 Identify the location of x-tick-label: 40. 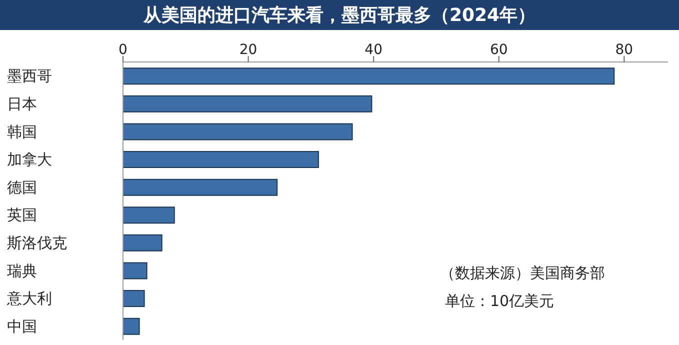
(373, 50).